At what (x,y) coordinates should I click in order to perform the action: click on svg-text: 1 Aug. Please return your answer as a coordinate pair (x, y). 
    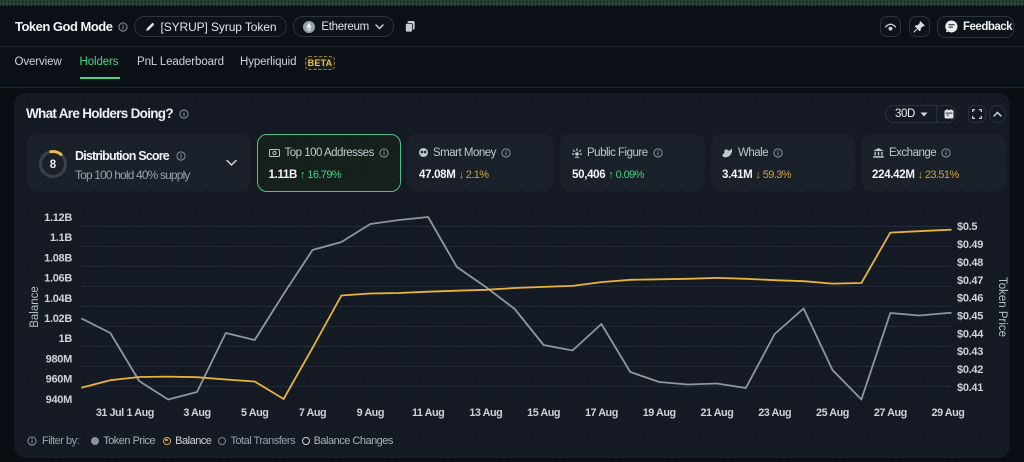
    Looking at the image, I should click on (140, 413).